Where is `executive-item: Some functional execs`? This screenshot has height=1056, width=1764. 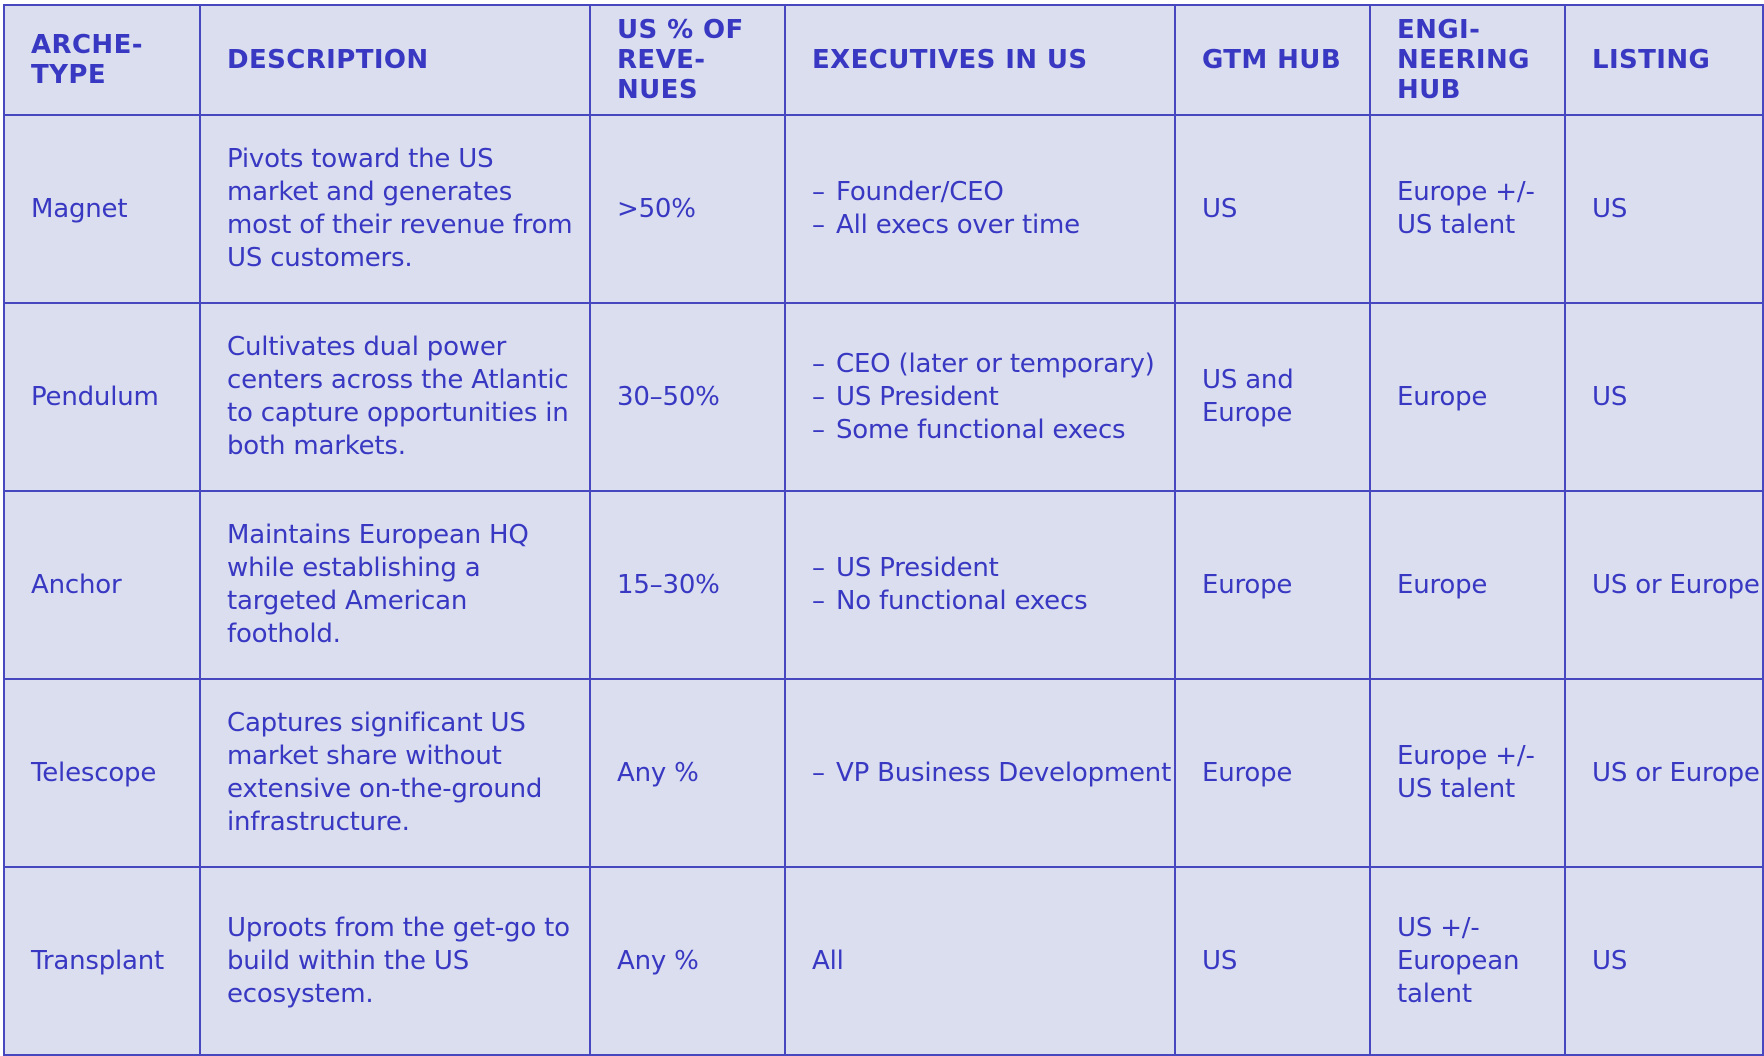
executive-item: Some functional execs is located at coordinates (993, 430).